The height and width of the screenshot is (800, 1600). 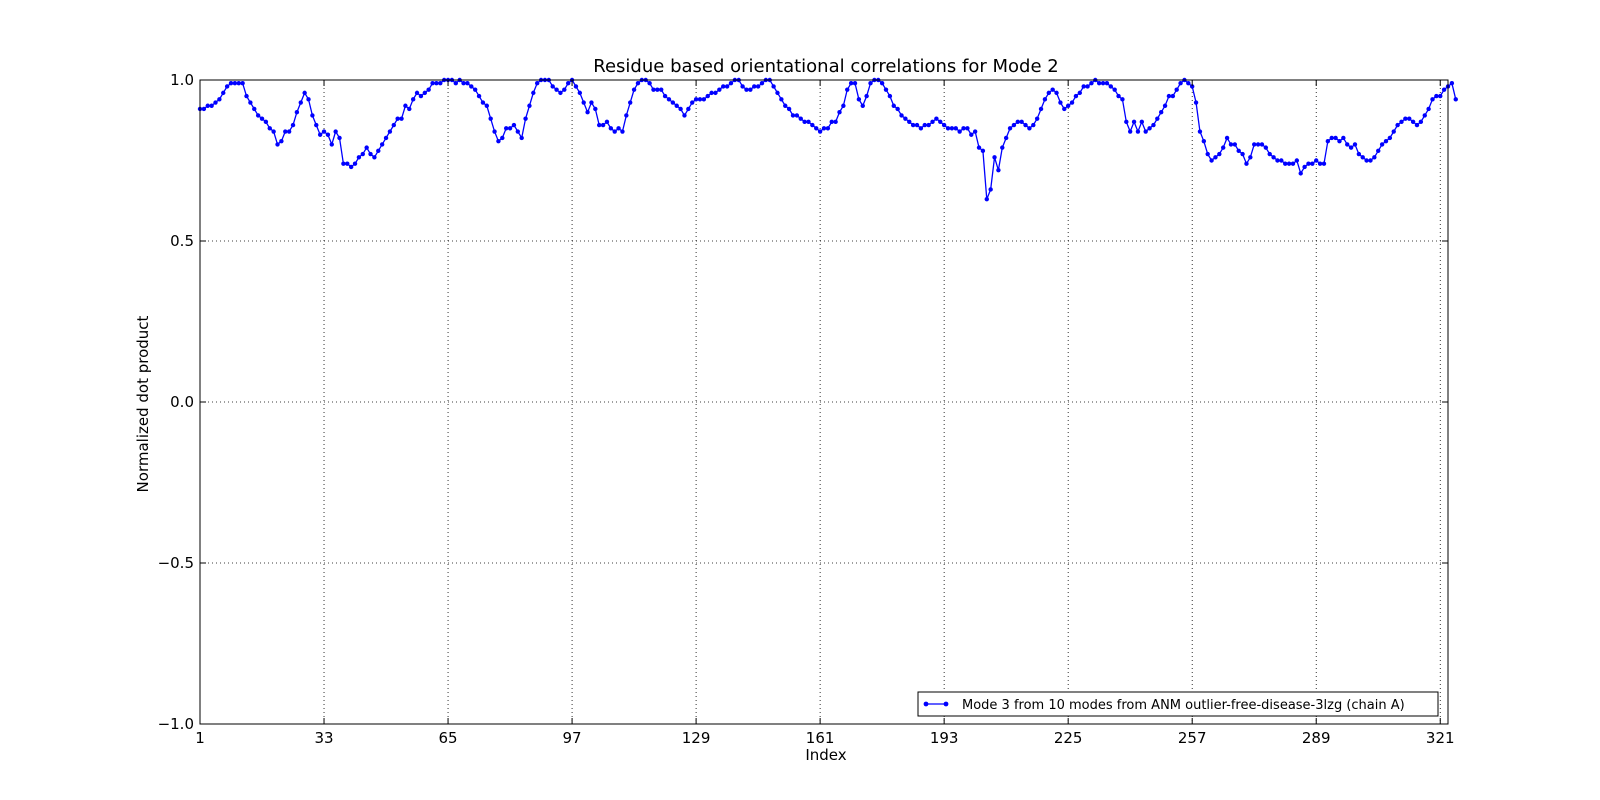 What do you see at coordinates (820, 738) in the screenshot?
I see `x-tick-label: 161` at bounding box center [820, 738].